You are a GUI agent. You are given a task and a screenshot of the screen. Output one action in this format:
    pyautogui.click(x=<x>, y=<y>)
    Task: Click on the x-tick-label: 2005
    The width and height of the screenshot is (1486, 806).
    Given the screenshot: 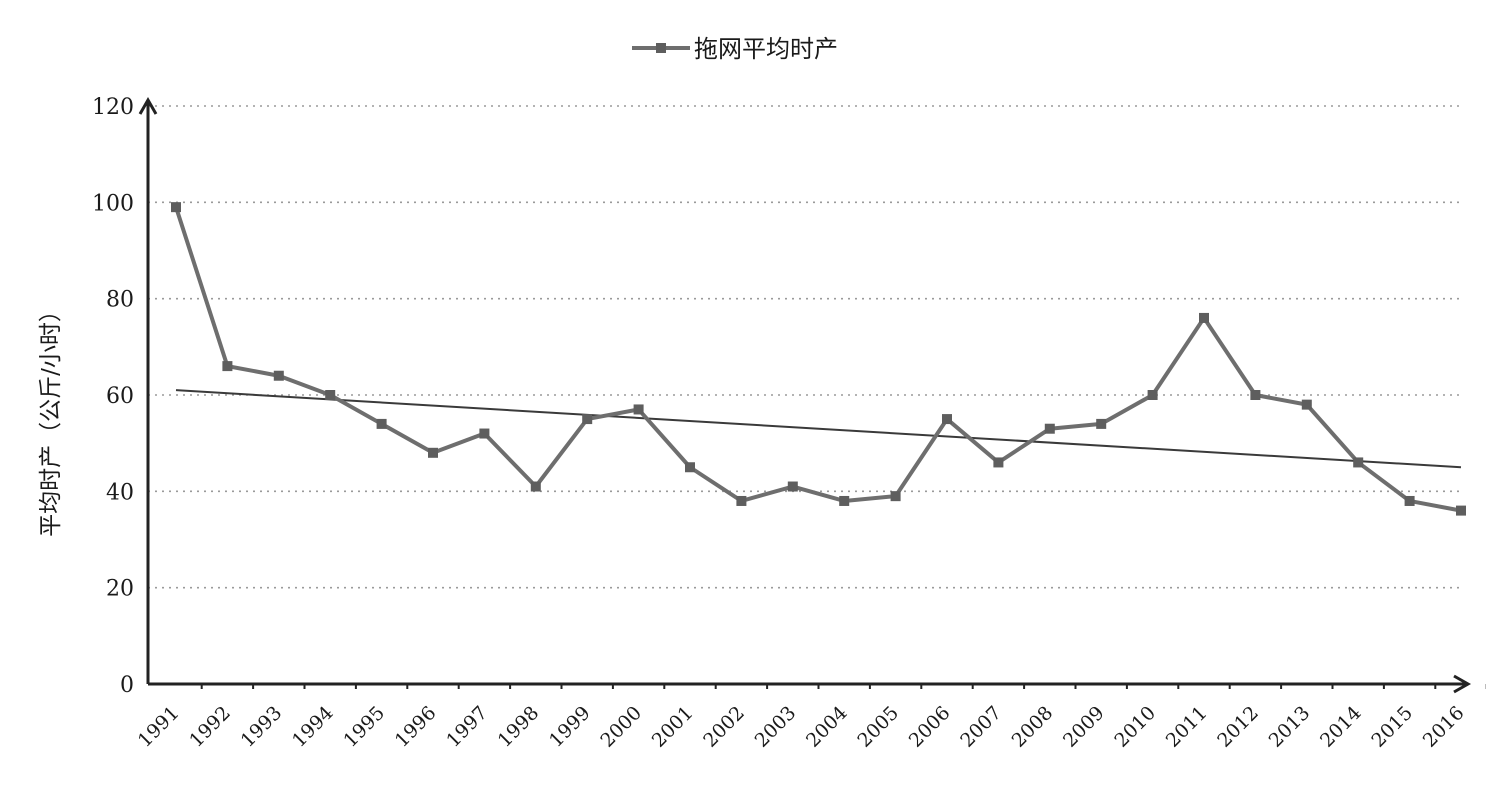 What is the action you would take?
    pyautogui.click(x=878, y=727)
    